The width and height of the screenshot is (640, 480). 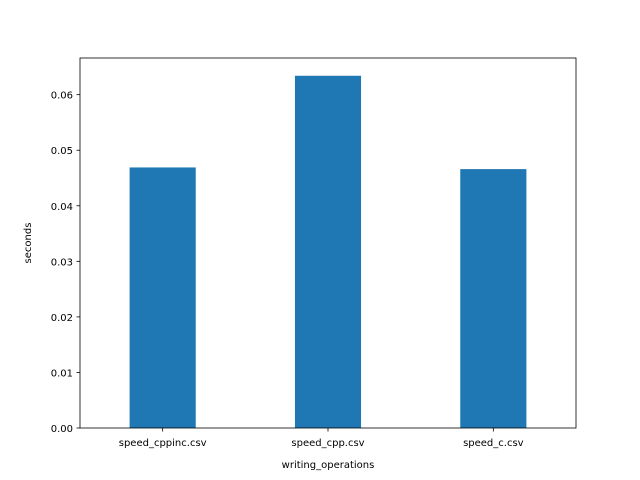 What do you see at coordinates (62, 318) in the screenshot?
I see `y-tick-label: 0.02` at bounding box center [62, 318].